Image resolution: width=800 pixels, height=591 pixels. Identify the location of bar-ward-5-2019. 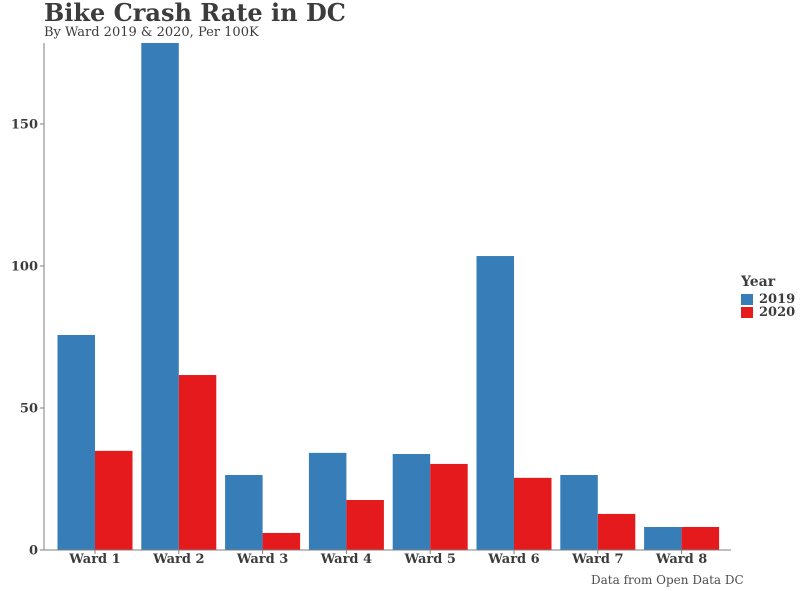
(411, 501).